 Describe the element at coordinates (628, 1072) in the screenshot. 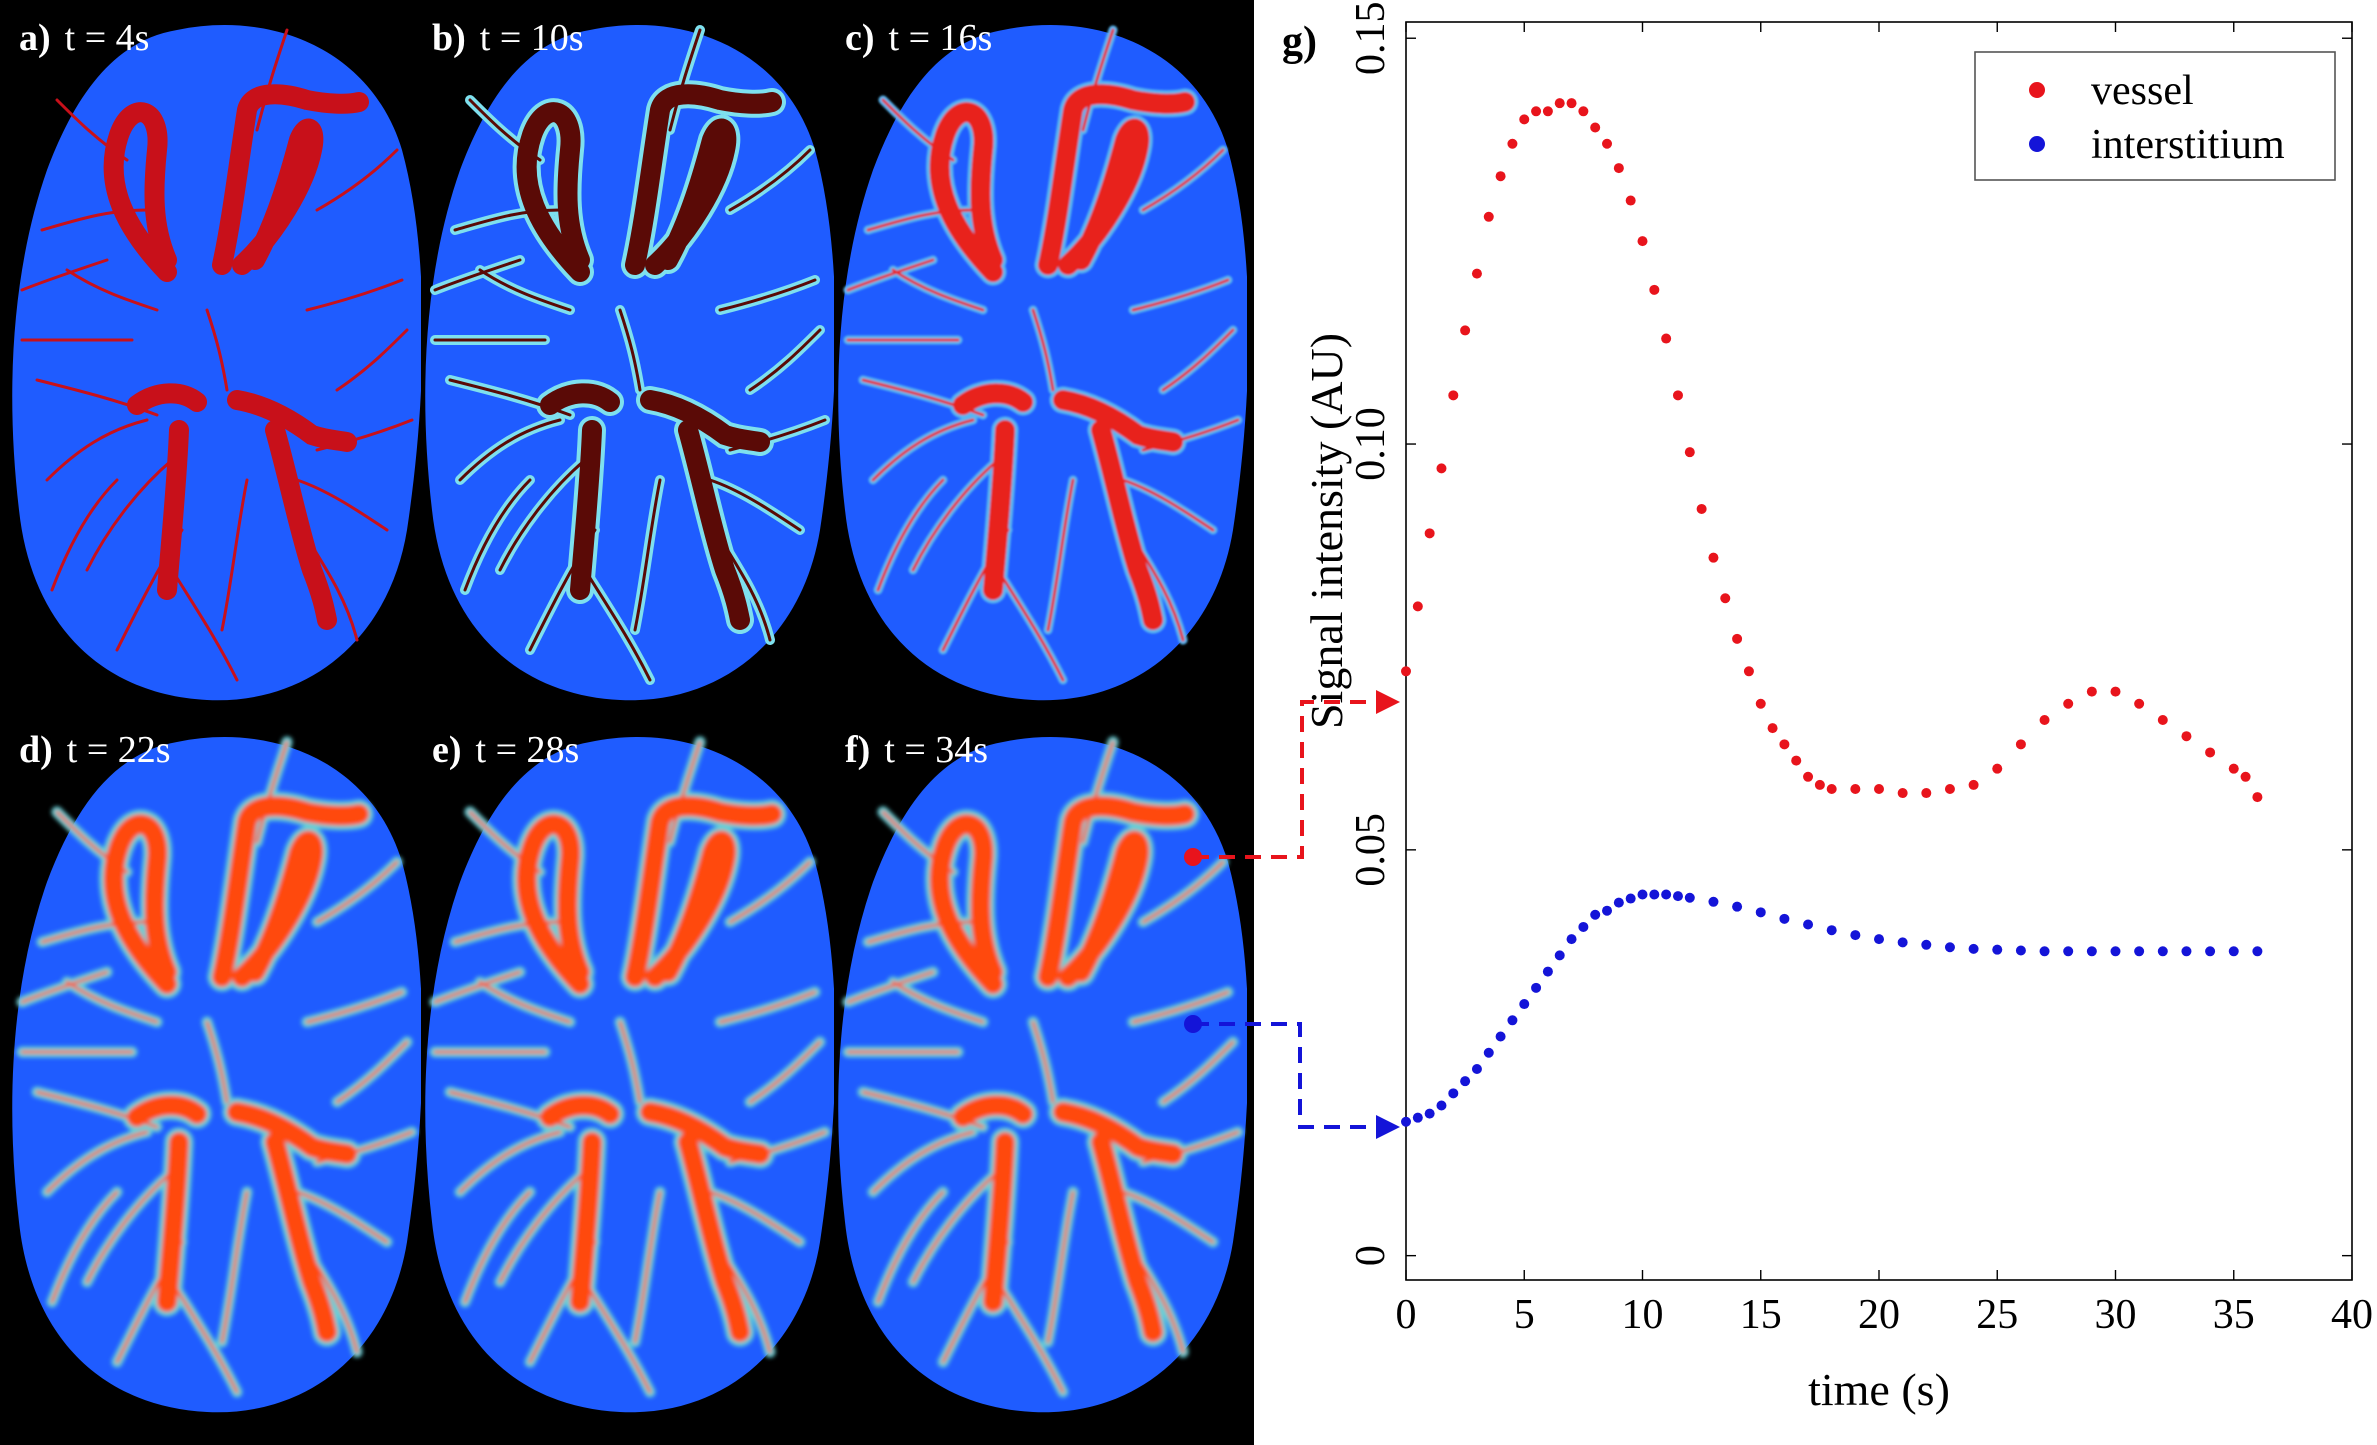

I see `kidney-panel-e: e) t = 28s` at that location.